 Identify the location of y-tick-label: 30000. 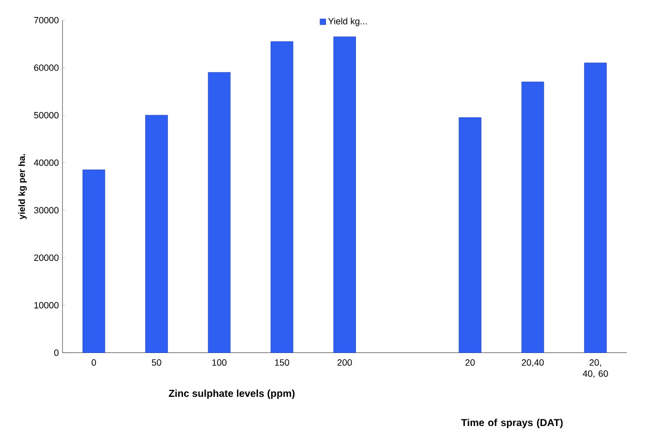
(46, 210).